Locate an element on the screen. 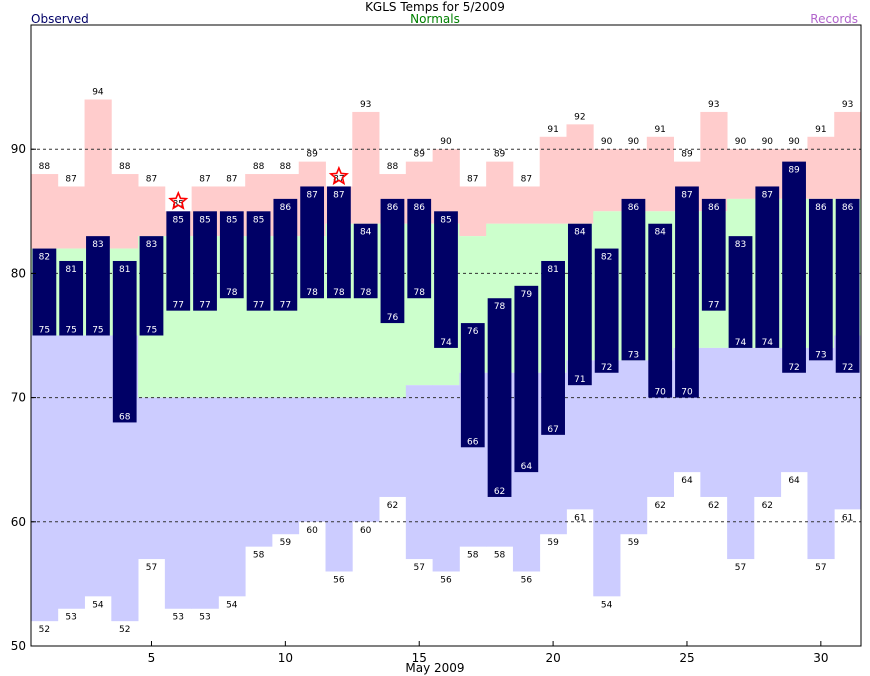  observed-low-label: 76 is located at coordinates (393, 318).